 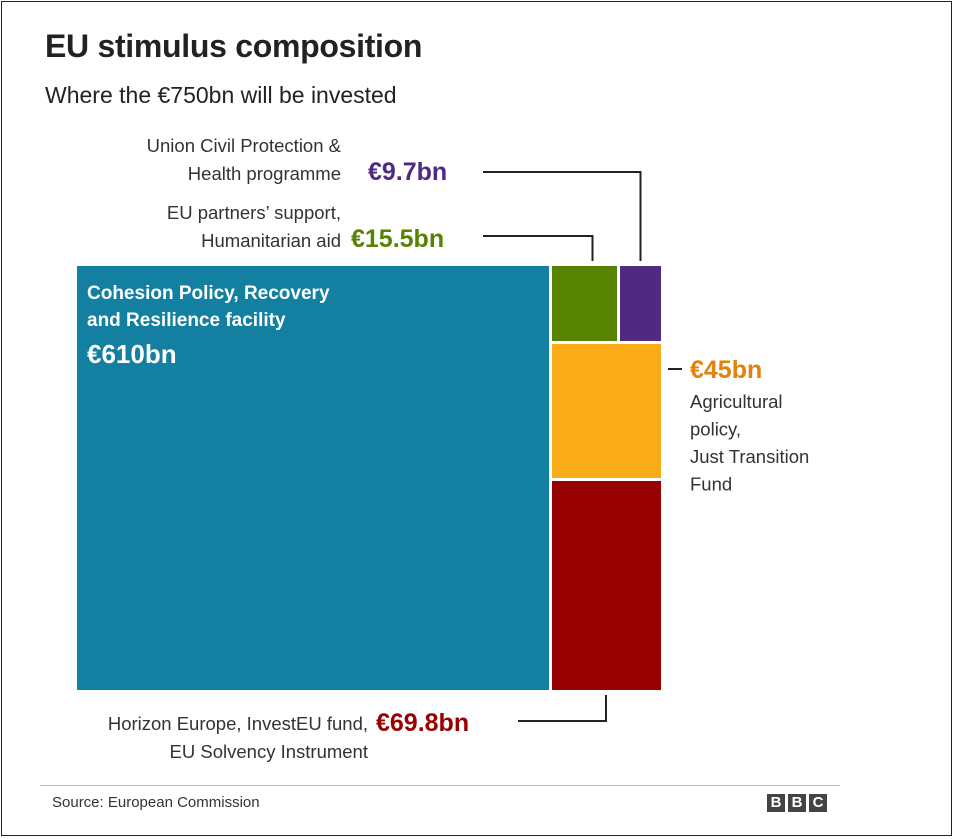 I want to click on label-partners-line: EU partners’ support,, so click(x=254, y=212).